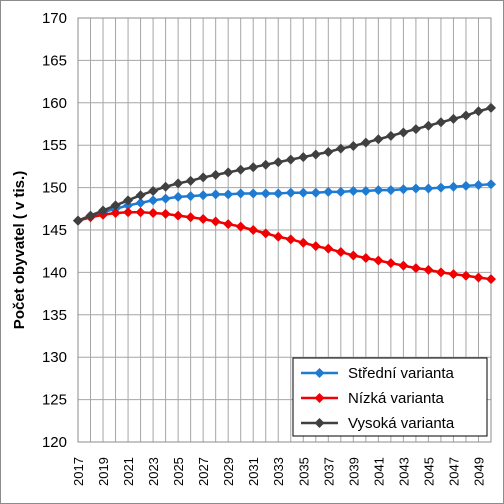 The width and height of the screenshot is (504, 504). Describe the element at coordinates (54, 60) in the screenshot. I see `y-tick-label: 165` at that location.